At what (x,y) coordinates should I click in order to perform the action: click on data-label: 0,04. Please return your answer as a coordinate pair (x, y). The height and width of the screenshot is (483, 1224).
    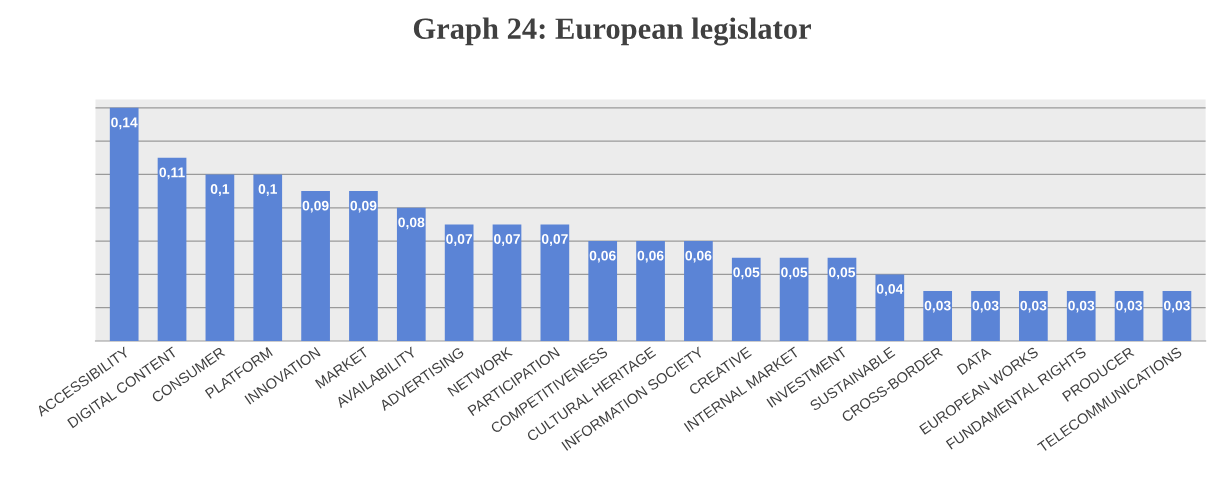
    Looking at the image, I should click on (890, 290).